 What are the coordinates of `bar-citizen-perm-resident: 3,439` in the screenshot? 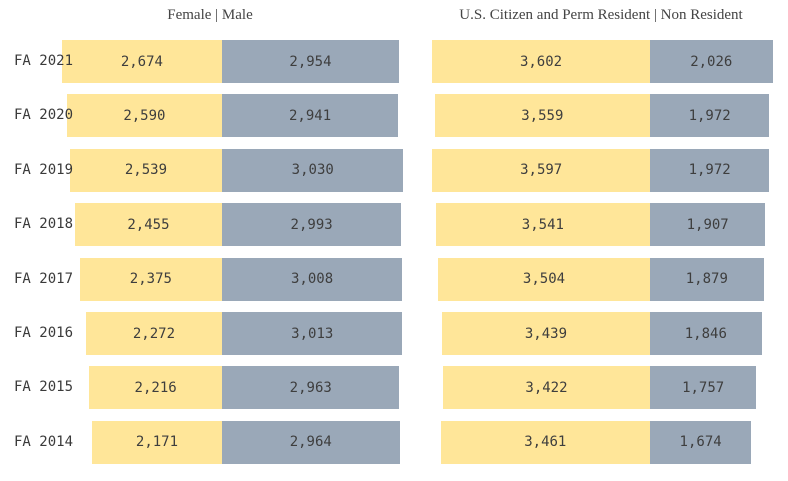 It's located at (545, 333).